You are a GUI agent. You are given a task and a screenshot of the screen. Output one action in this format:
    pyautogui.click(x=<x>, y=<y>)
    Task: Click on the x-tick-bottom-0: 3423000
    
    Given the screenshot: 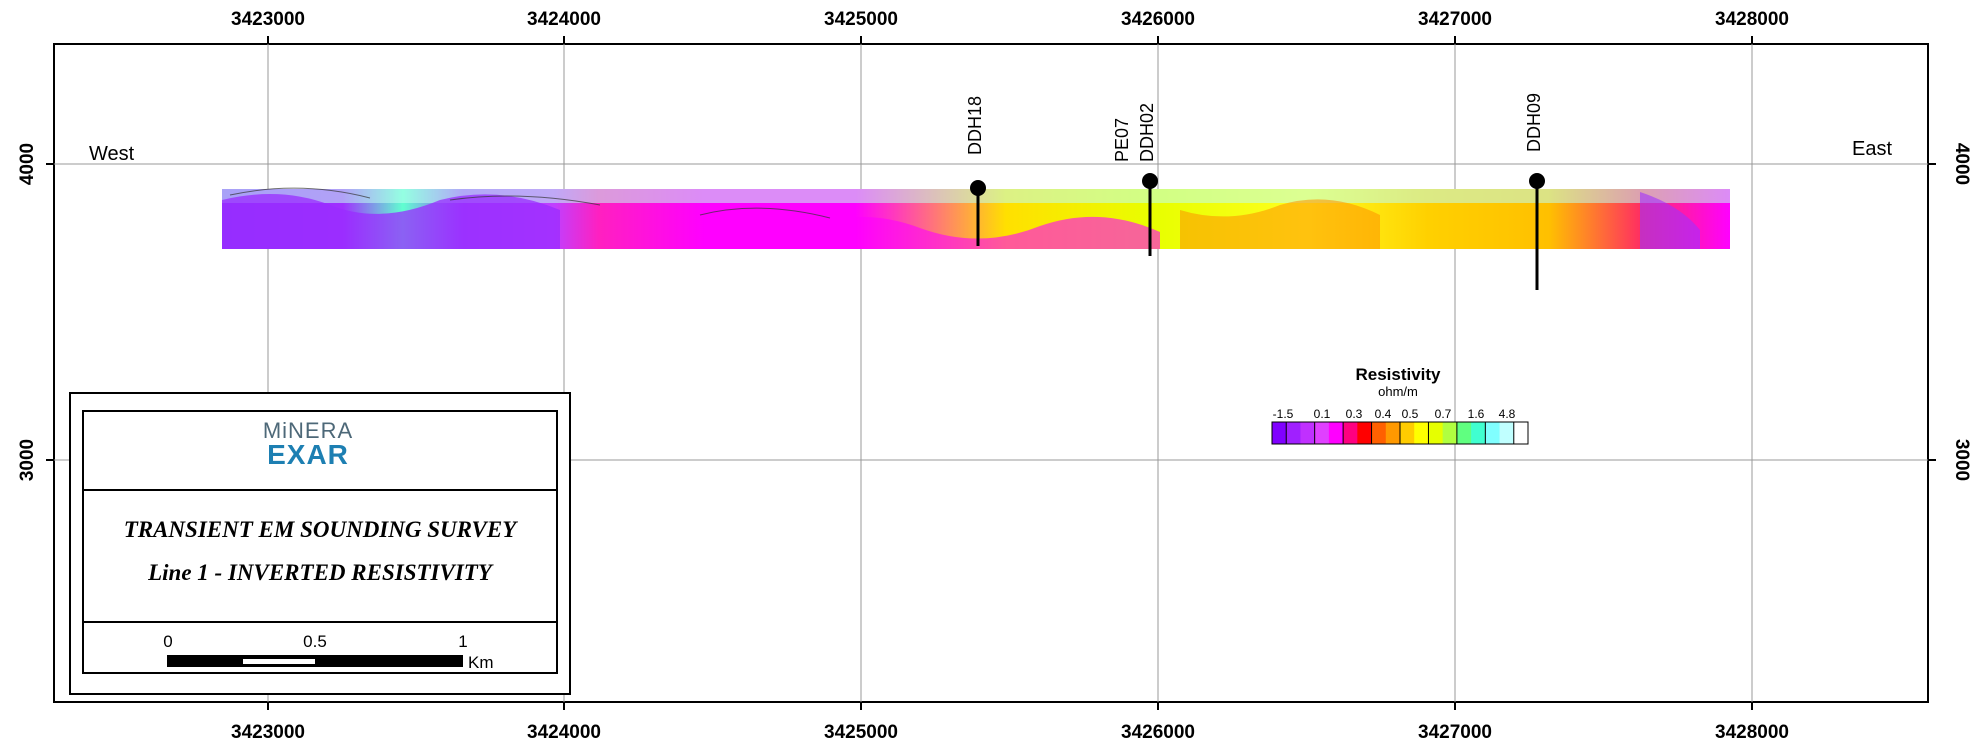 What is the action you would take?
    pyautogui.click(x=268, y=732)
    